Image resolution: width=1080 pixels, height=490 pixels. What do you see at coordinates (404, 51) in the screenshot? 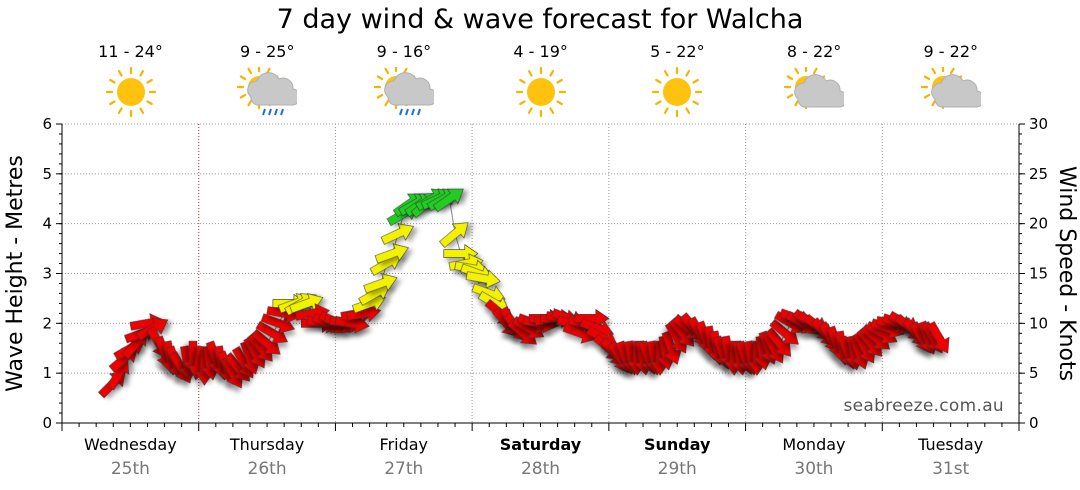
I see `forecast-temp: 9 - 16°` at bounding box center [404, 51].